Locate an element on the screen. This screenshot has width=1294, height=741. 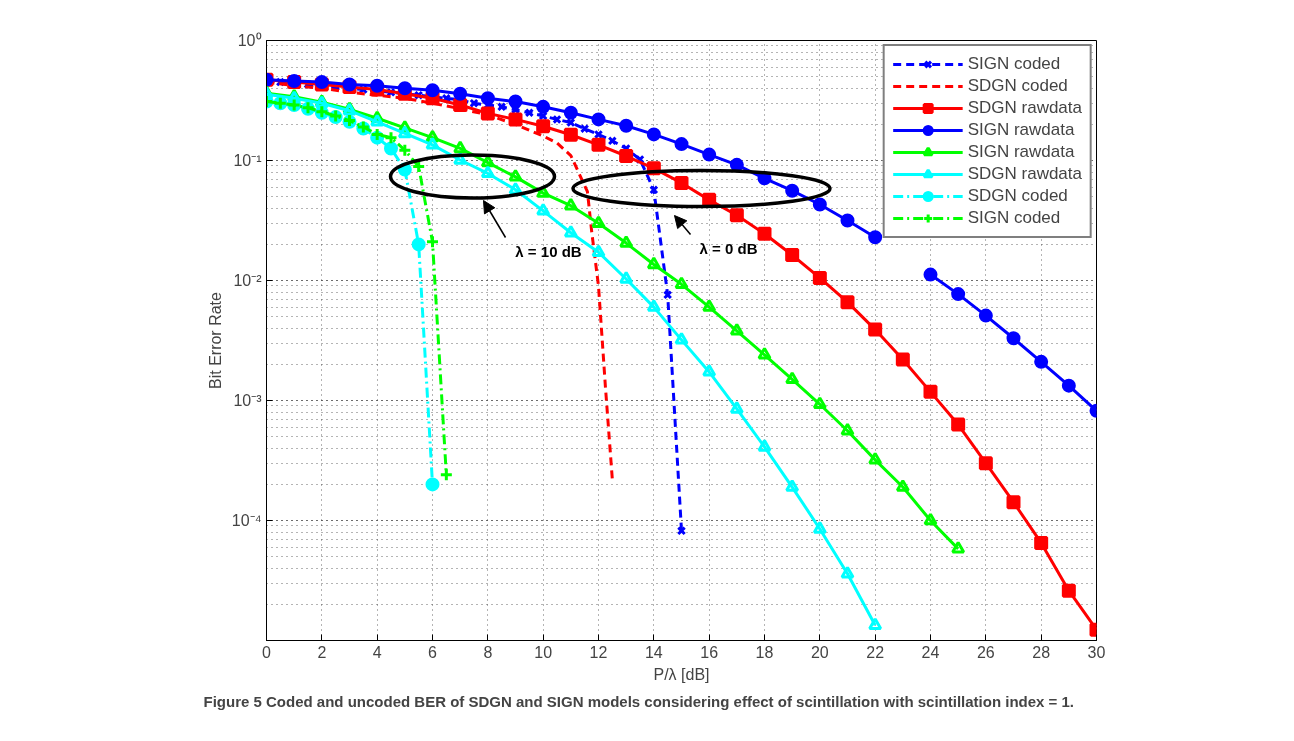
x-tick-label: 18 is located at coordinates (764, 652).